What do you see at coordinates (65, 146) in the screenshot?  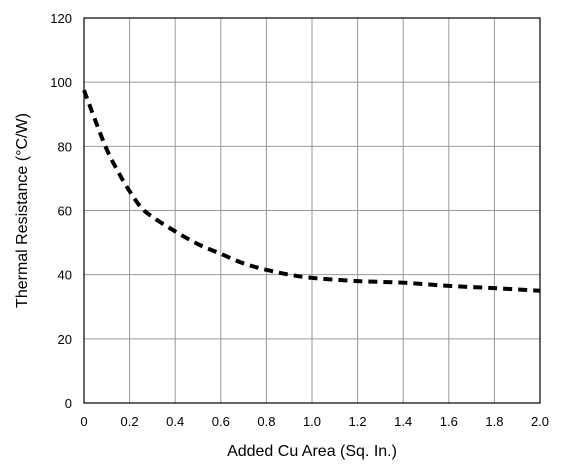 I see `y-tick-label: 80` at bounding box center [65, 146].